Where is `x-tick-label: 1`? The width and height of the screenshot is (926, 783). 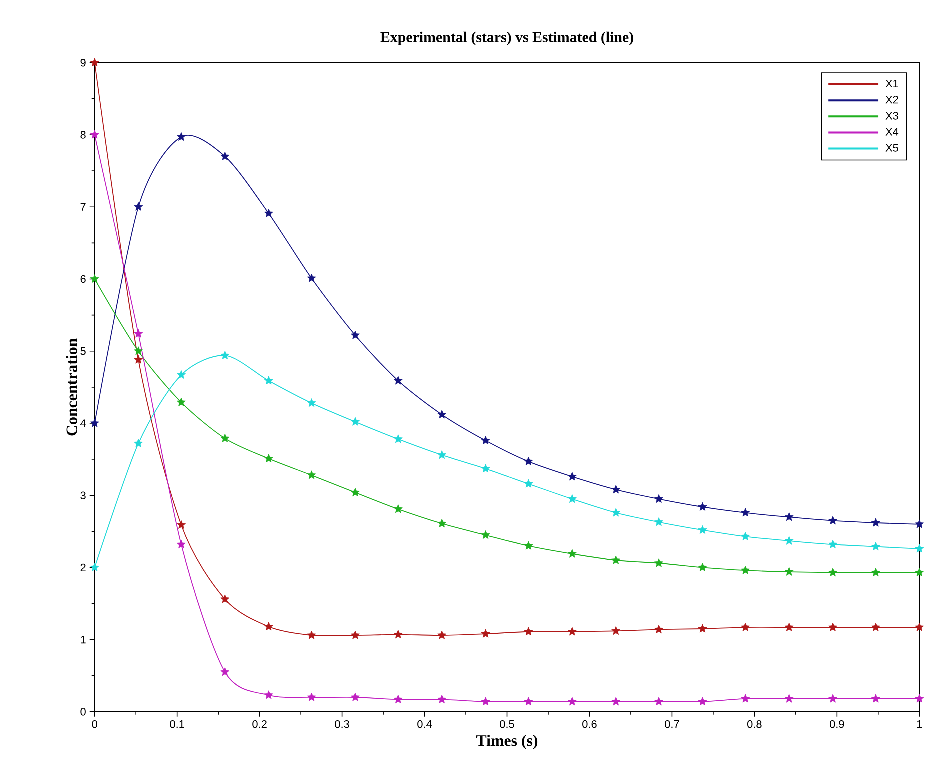 x-tick-label: 1 is located at coordinates (919, 724).